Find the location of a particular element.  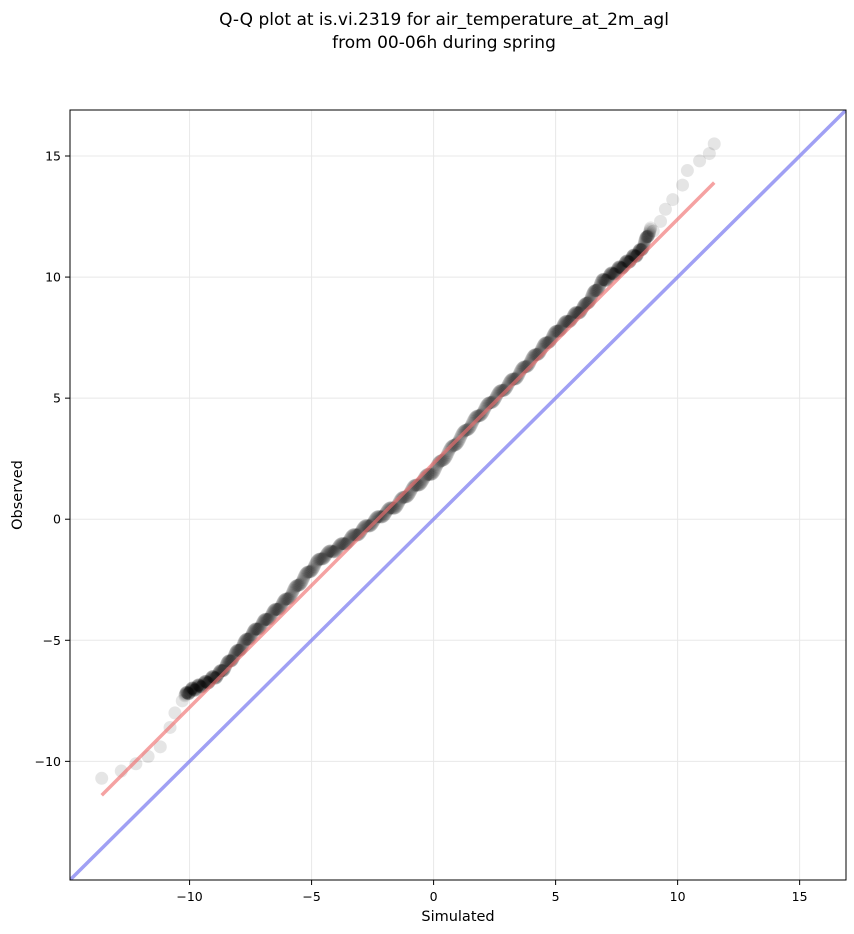

x-axis-label: Simulated is located at coordinates (457, 917).